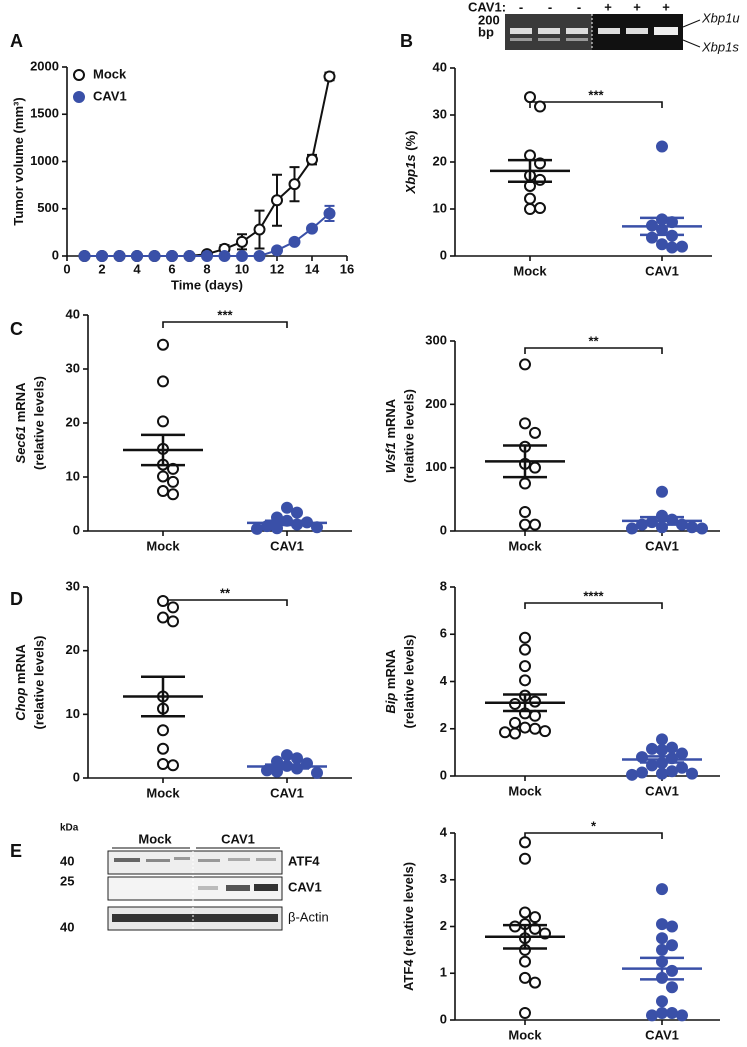 This screenshot has height=1047, width=747. I want to click on y-tick-label: 20, so click(73, 421).